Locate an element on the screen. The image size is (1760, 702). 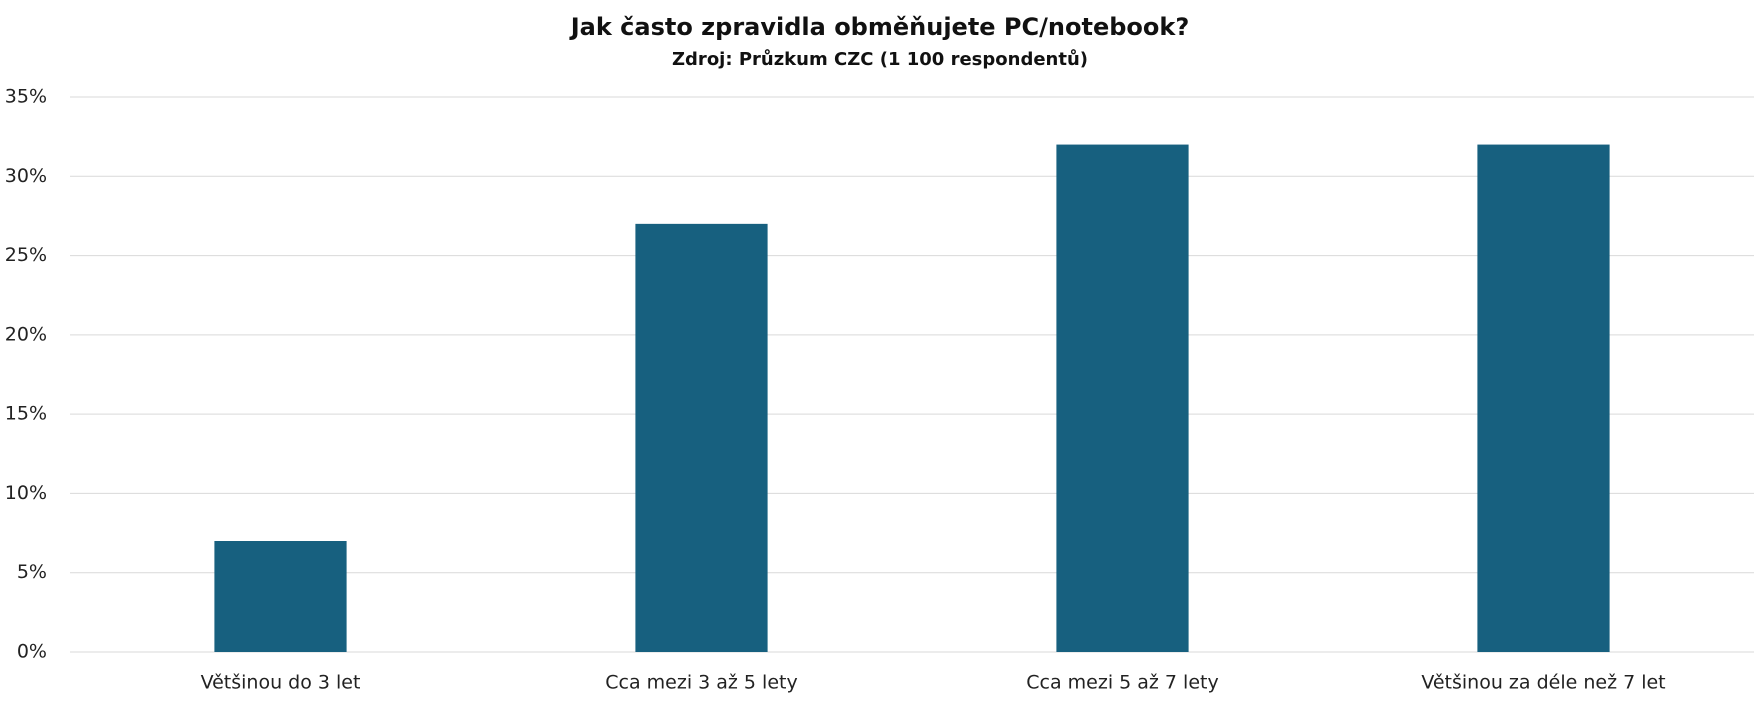
x-tick-label: Cca mezi 5 až 7 lety is located at coordinates (1122, 683).